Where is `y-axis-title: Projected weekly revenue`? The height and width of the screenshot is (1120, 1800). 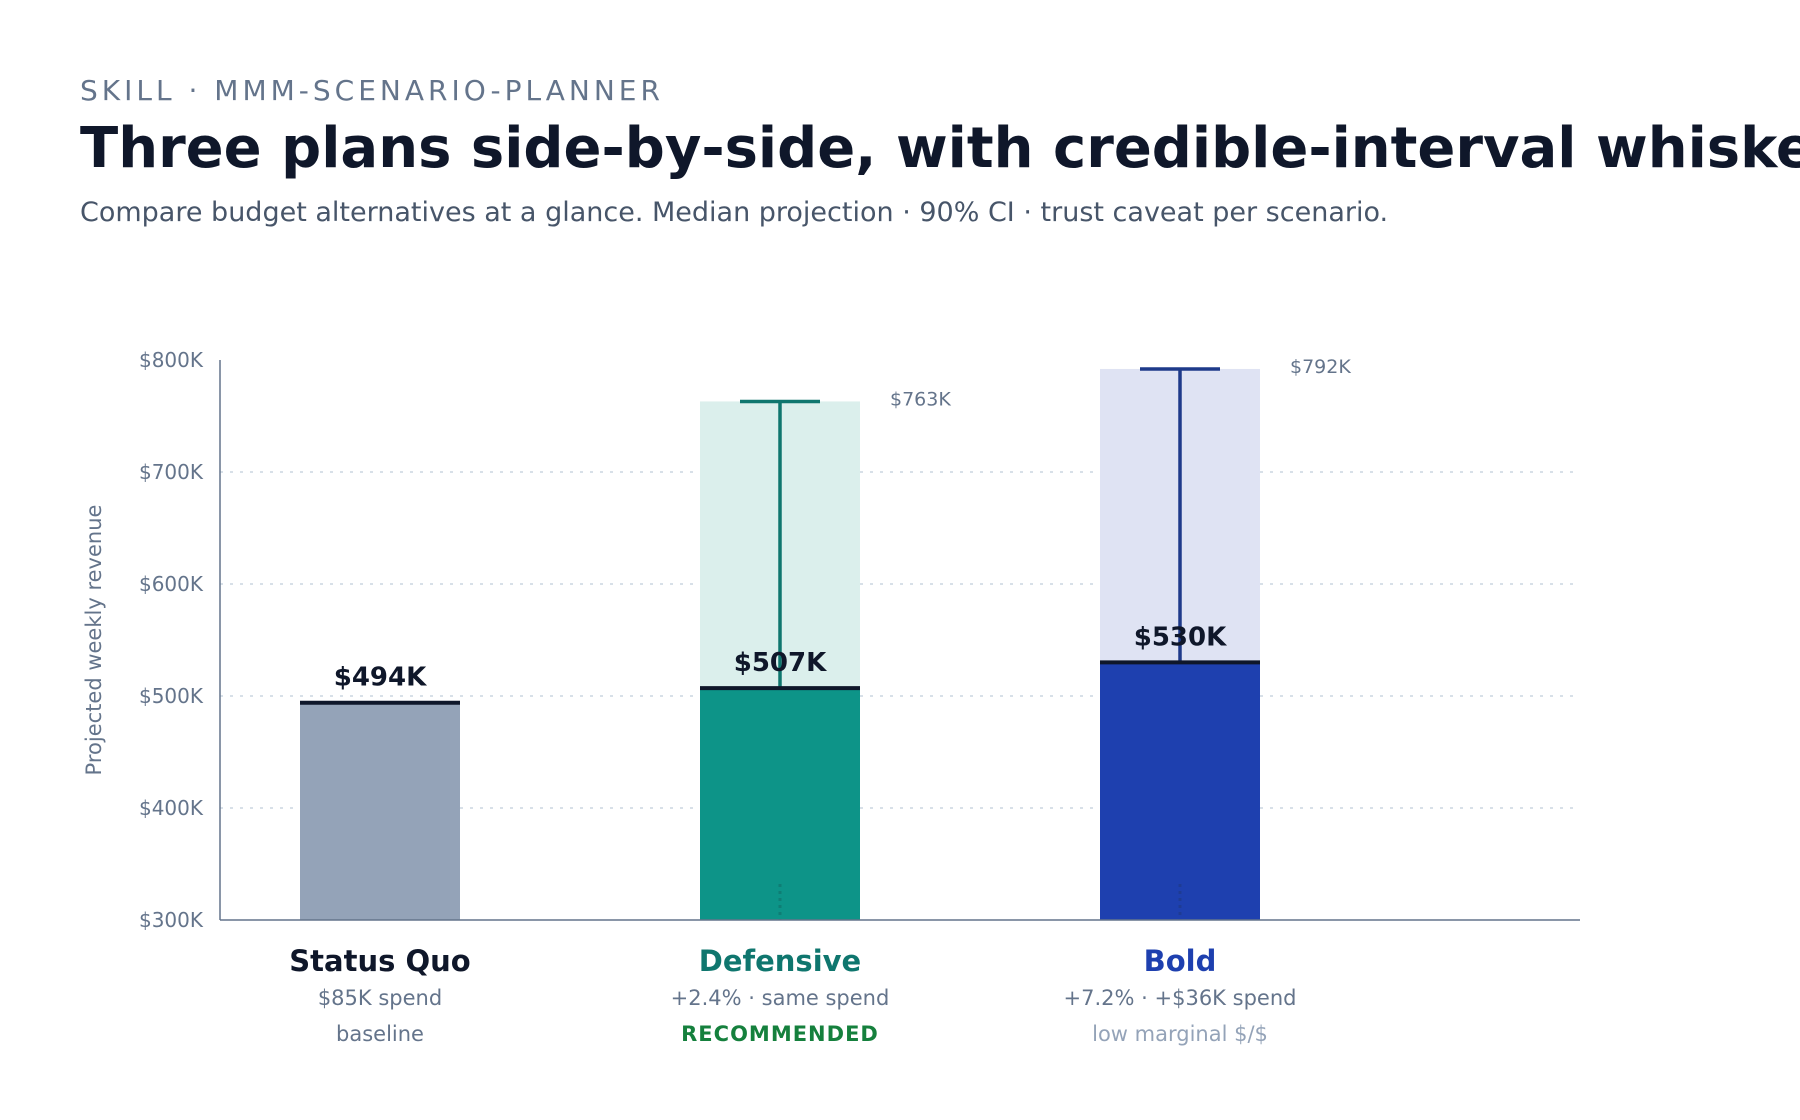
y-axis-title: Projected weekly revenue is located at coordinates (94, 640).